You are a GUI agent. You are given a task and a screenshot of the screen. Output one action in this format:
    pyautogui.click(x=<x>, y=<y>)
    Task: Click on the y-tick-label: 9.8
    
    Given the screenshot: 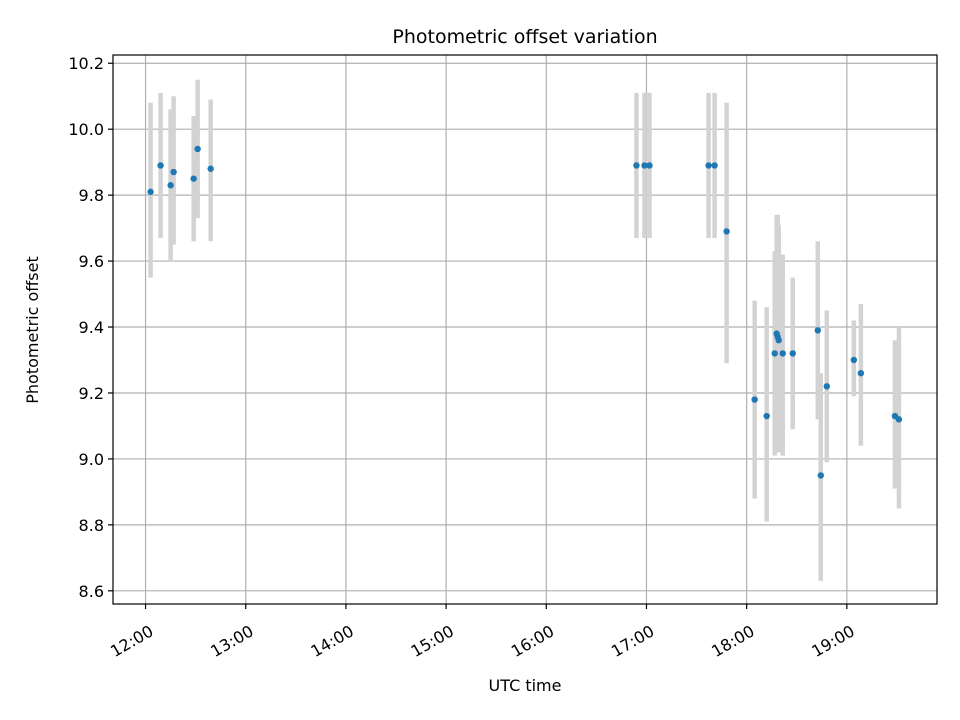 What is the action you would take?
    pyautogui.click(x=91, y=195)
    